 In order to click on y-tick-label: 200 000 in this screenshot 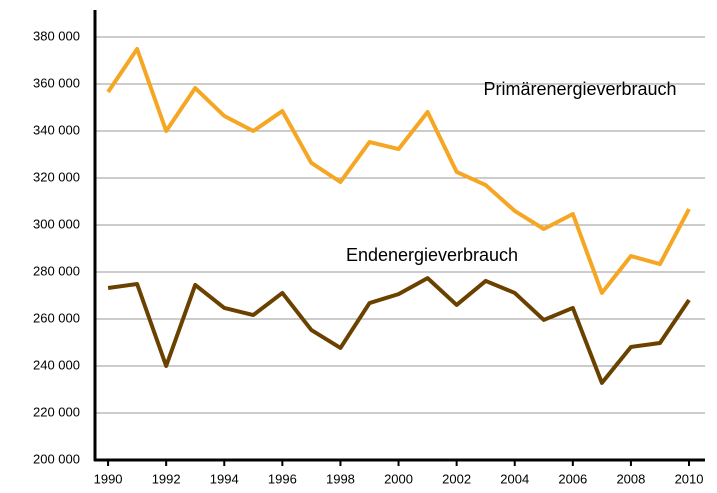, I will do `click(56, 458)`.